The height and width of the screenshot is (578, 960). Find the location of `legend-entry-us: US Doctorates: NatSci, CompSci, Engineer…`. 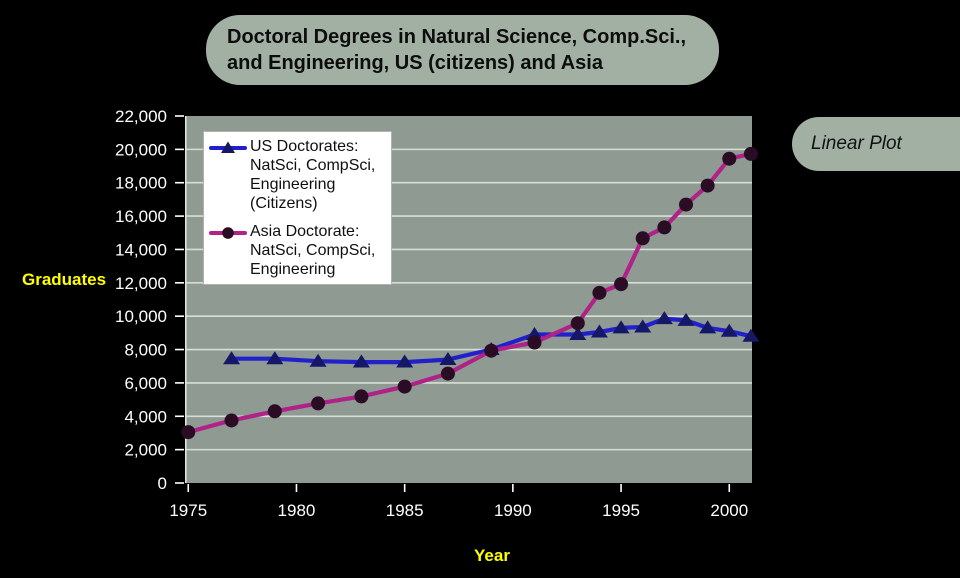

legend-entry-us: US Doctorates: NatSci, CompSci, Engineer… is located at coordinates (298, 175).